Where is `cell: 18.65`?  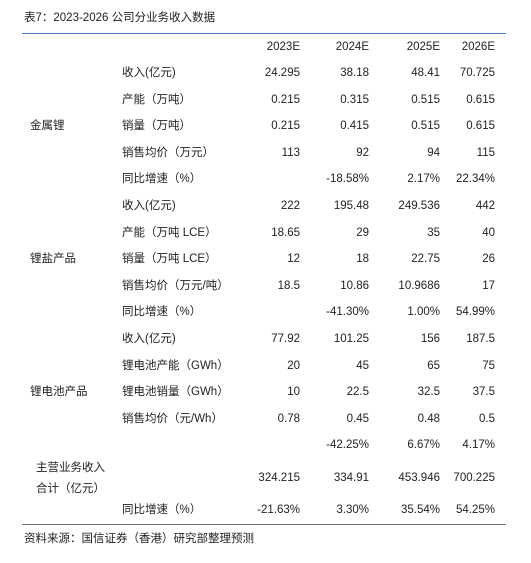 cell: 18.65 is located at coordinates (285, 232).